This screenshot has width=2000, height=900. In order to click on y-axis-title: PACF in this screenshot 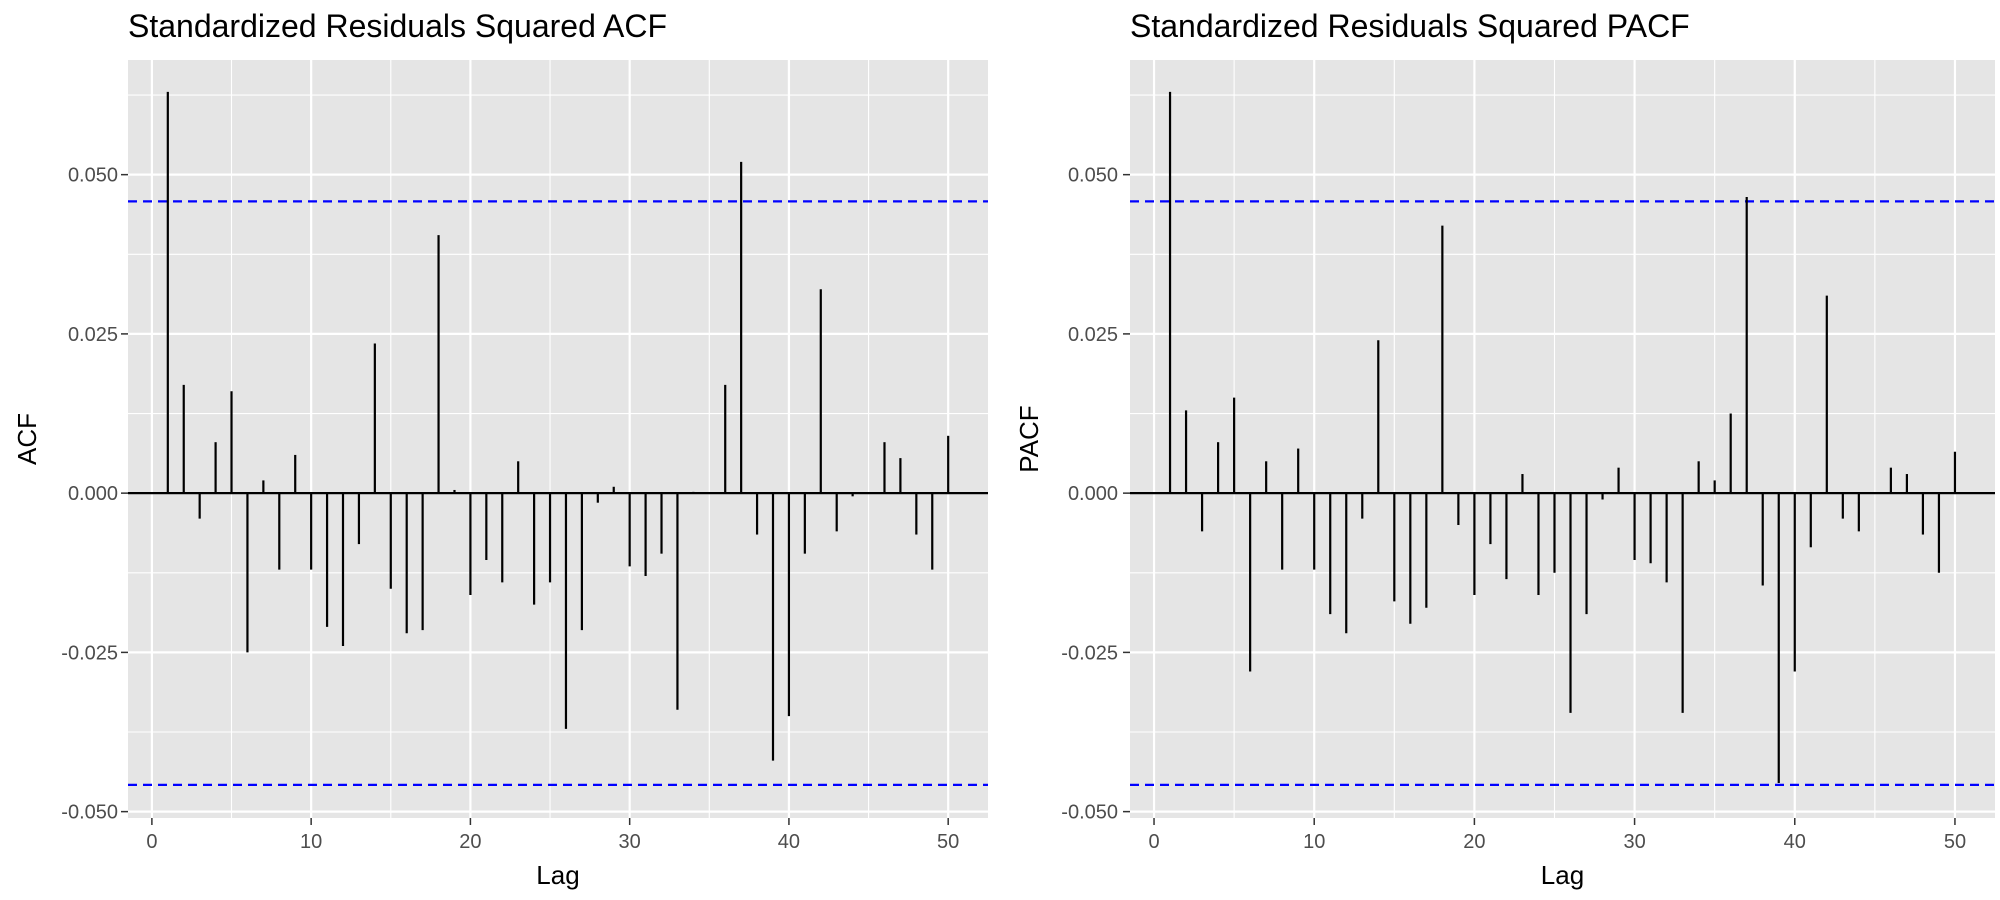, I will do `click(1029, 438)`.